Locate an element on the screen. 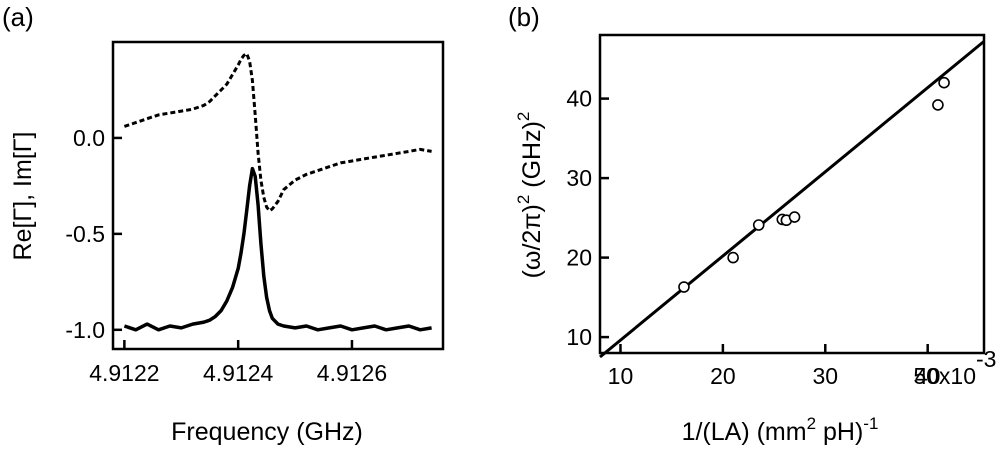  panel-b-x-tick-label: 20 is located at coordinates (723, 376).